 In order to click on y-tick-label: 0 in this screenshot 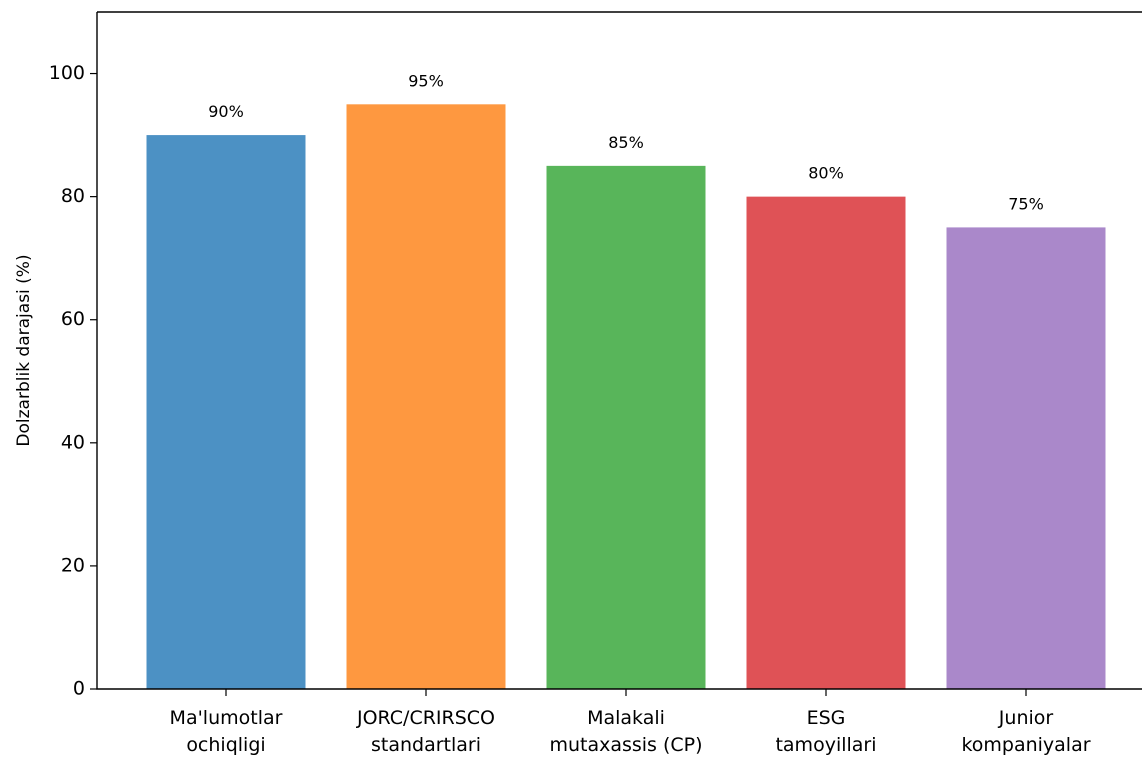, I will do `click(79, 689)`.